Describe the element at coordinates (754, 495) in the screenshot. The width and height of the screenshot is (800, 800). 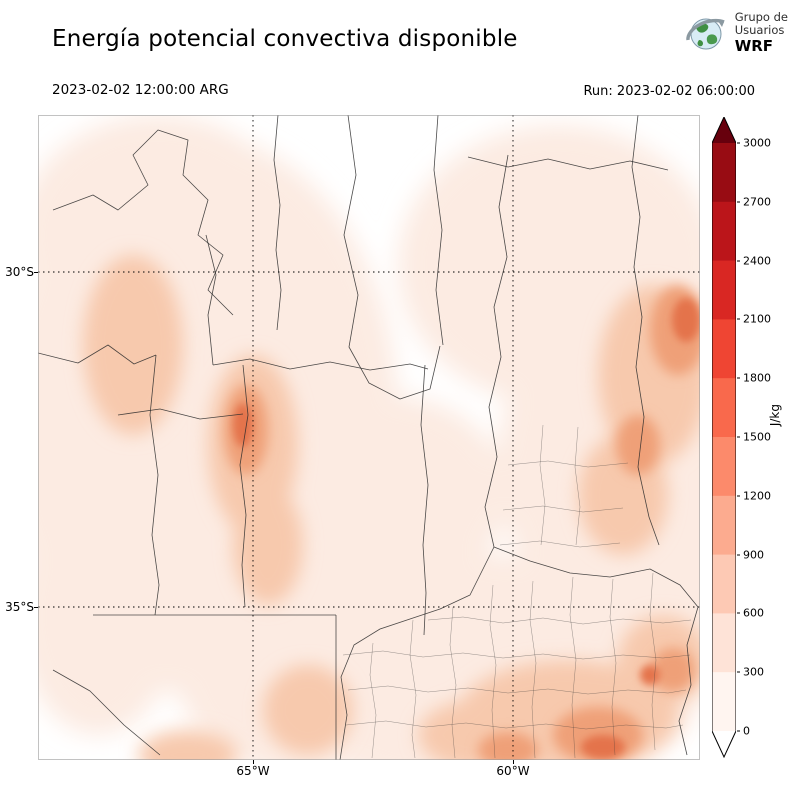
I see `colorbar-tick-1200: 1200` at that location.